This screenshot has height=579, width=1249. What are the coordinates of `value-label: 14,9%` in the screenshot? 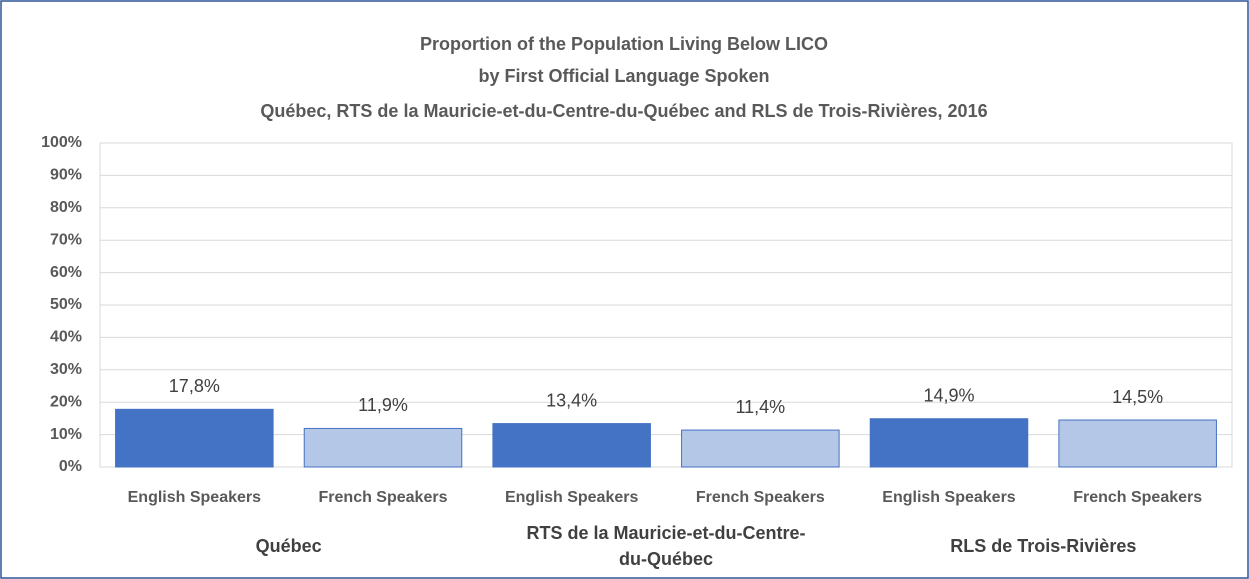 It's located at (948, 395).